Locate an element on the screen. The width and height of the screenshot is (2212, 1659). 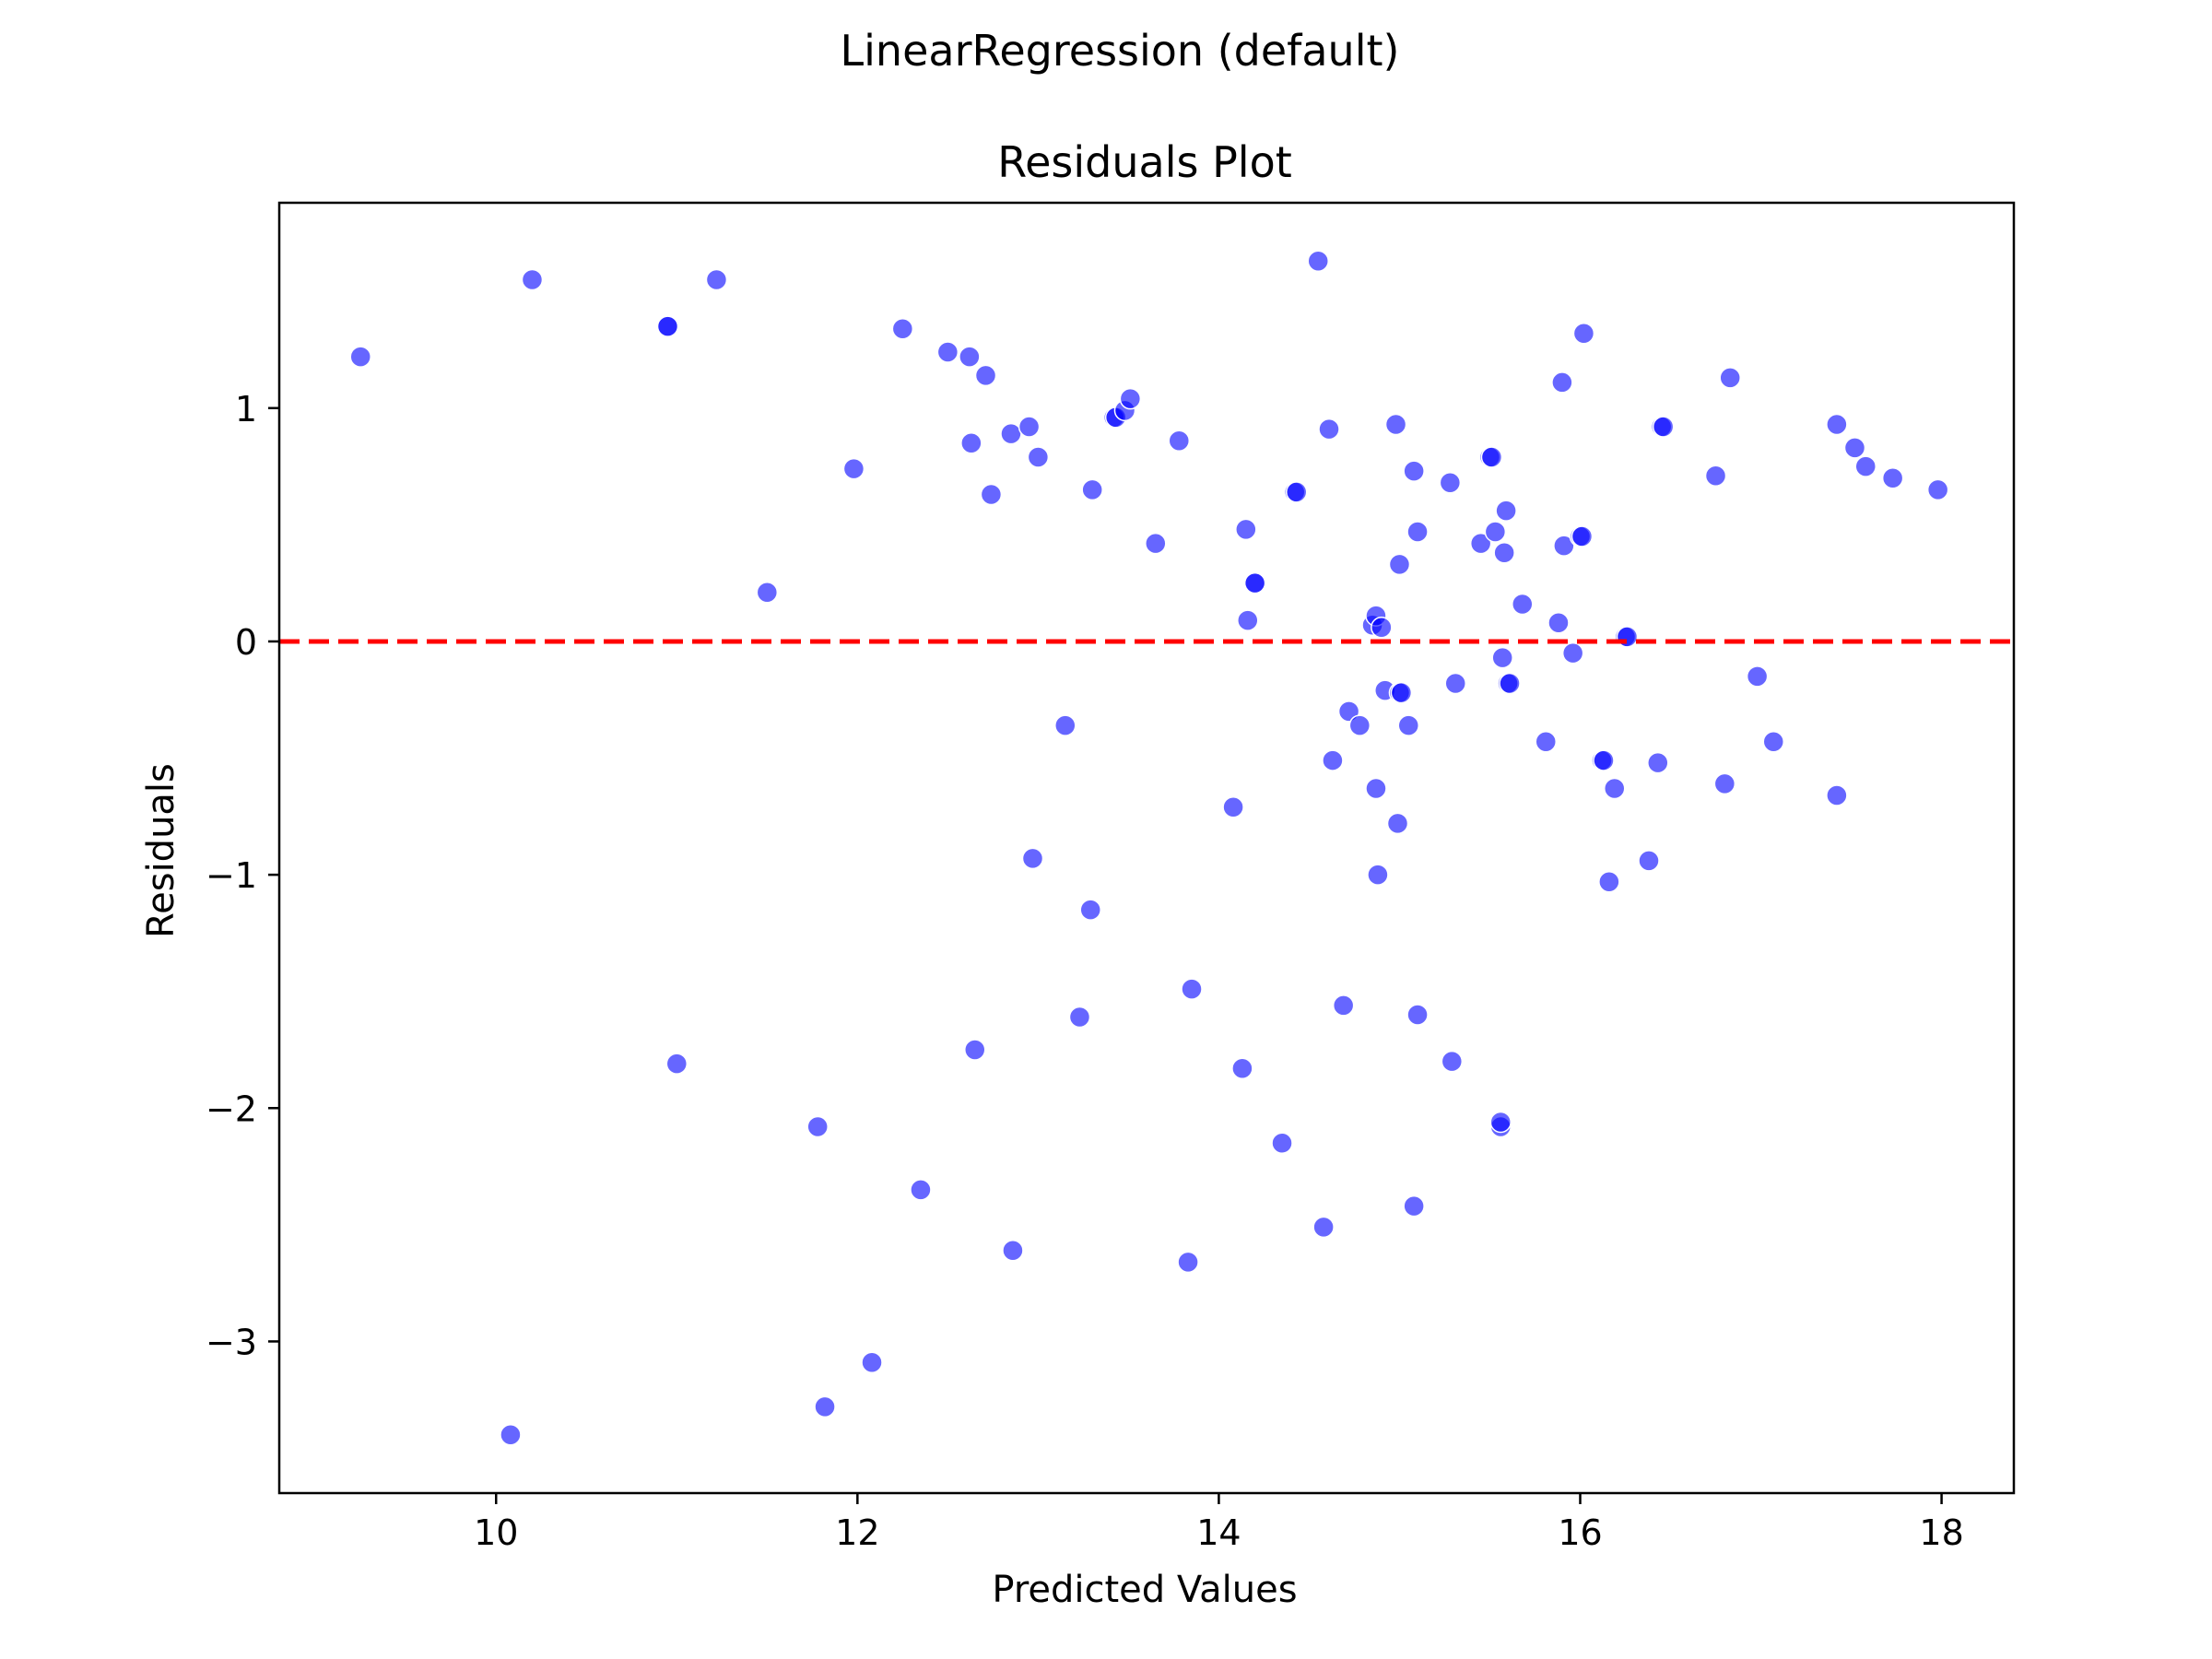
y-axis-label: Residuals is located at coordinates (161, 850).